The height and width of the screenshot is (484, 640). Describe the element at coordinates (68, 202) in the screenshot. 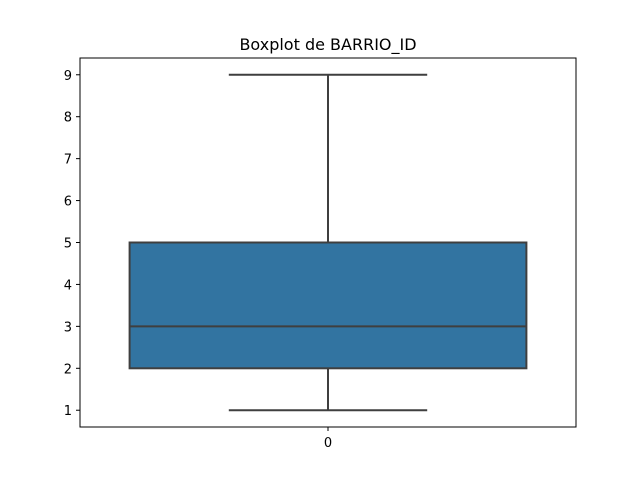

I see `y-tick-label: 6` at that location.